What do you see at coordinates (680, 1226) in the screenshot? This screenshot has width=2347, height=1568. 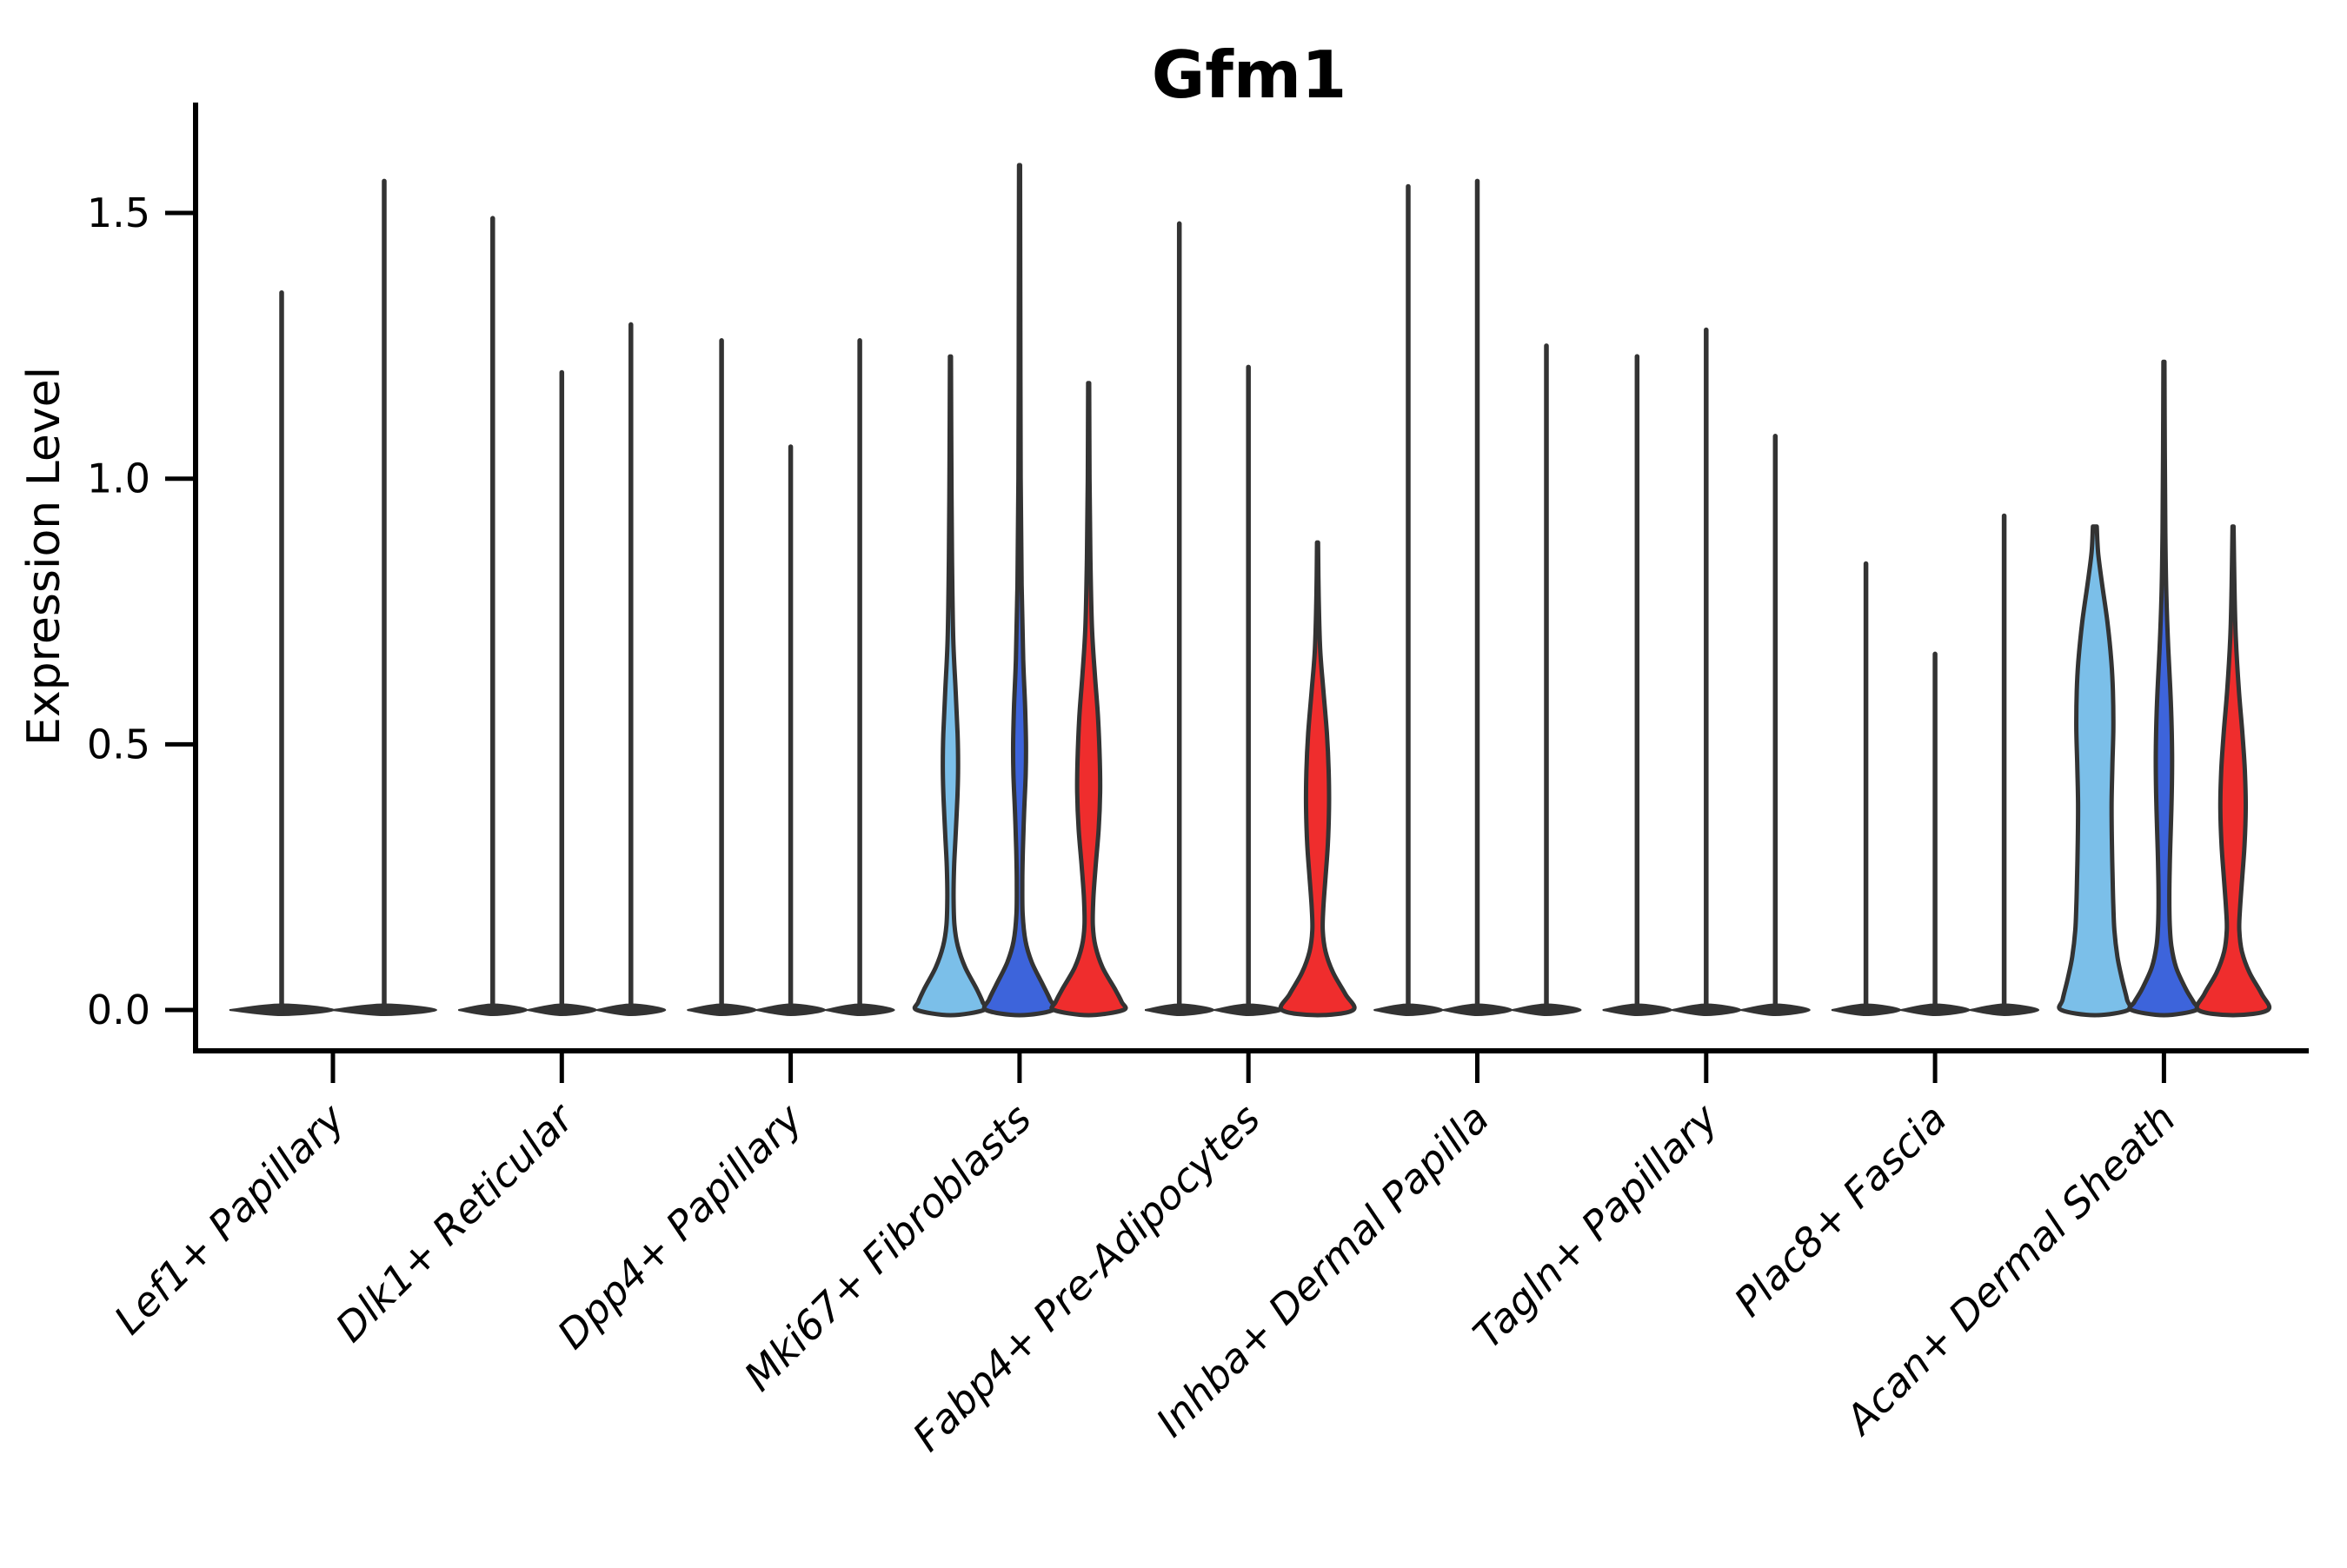 I see `x-tick-label-2: Dpp4+ Papillary` at bounding box center [680, 1226].